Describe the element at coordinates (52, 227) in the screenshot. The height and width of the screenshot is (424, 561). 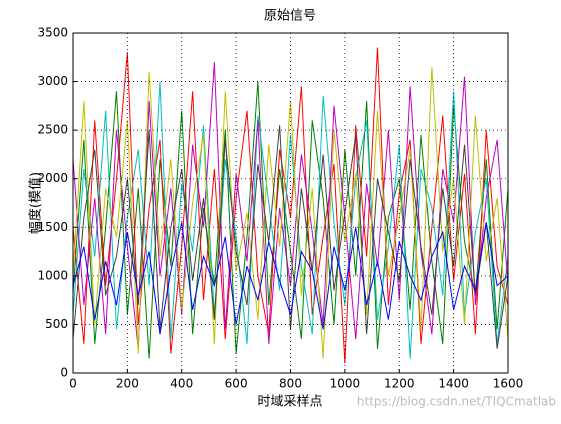
I see `y-tick-label: 1500` at that location.